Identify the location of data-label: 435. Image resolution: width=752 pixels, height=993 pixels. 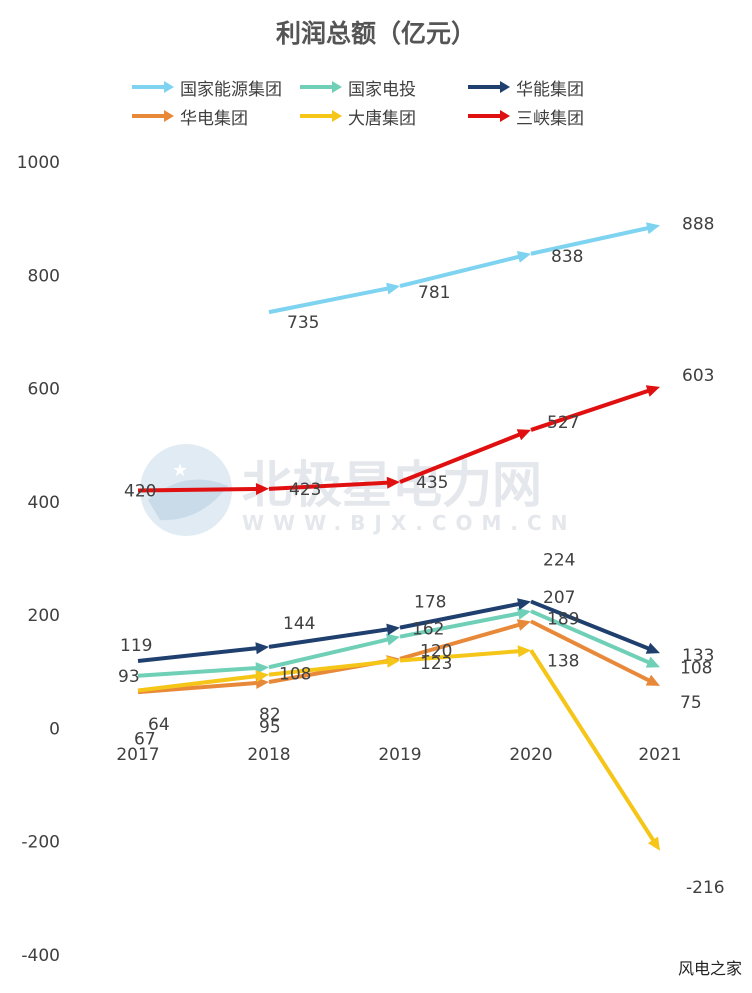
(432, 483).